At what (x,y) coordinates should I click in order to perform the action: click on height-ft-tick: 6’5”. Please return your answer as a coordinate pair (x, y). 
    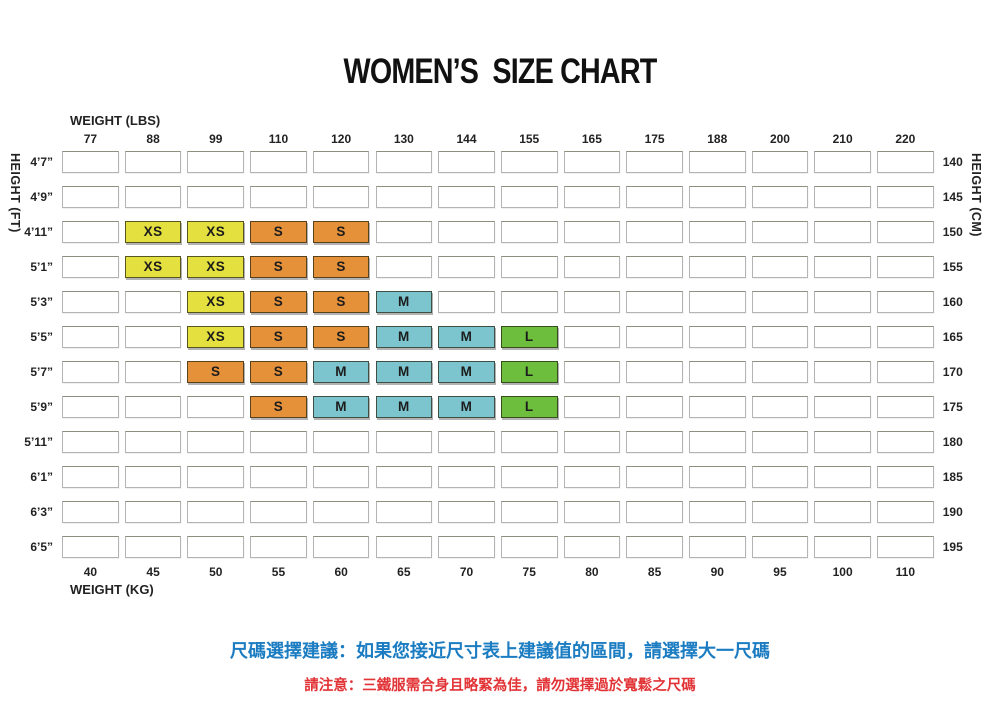
    Looking at the image, I should click on (41, 547).